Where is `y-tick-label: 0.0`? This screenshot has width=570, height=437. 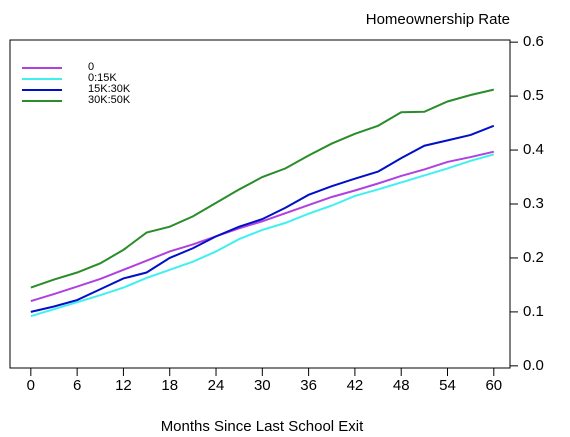
y-tick-label: 0.0 is located at coordinates (533, 365).